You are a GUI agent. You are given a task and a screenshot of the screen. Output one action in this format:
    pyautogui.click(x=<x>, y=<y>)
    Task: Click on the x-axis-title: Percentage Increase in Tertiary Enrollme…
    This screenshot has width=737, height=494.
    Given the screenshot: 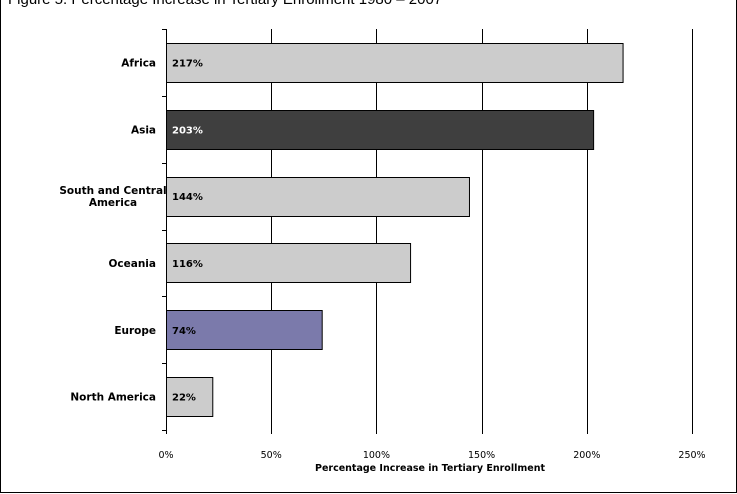 What is the action you would take?
    pyautogui.click(x=430, y=468)
    